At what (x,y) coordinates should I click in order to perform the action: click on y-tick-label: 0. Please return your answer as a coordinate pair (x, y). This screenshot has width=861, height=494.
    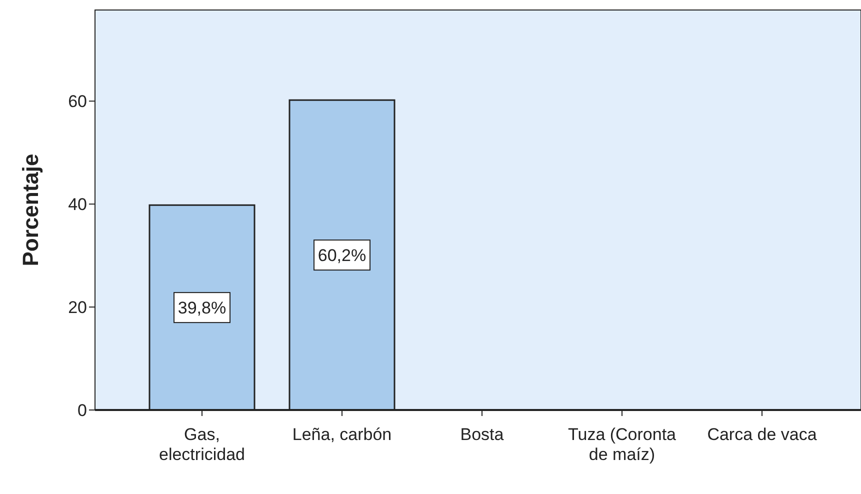
    Looking at the image, I should click on (82, 410).